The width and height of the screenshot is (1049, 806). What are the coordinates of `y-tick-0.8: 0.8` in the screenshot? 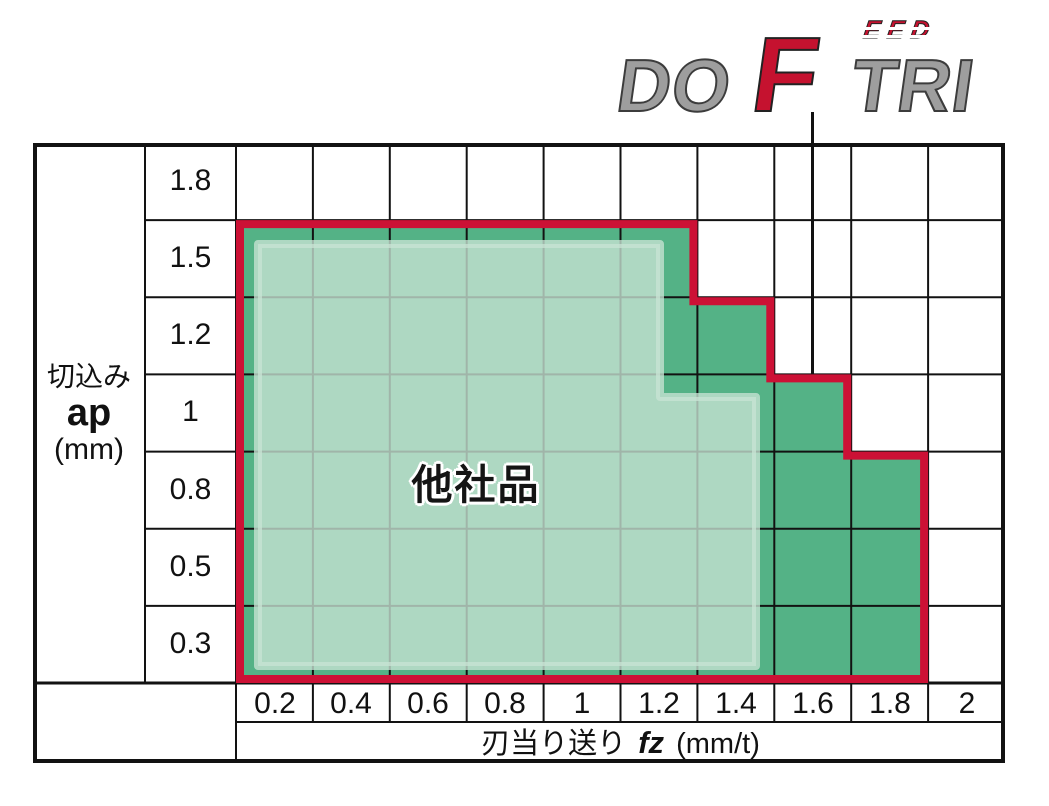 It's located at (190, 489).